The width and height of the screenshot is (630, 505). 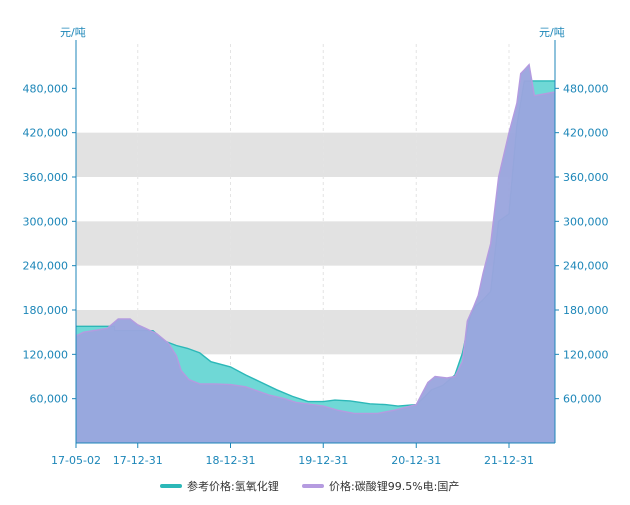 I want to click on x-tick-label: 17-12-31, so click(x=138, y=460).